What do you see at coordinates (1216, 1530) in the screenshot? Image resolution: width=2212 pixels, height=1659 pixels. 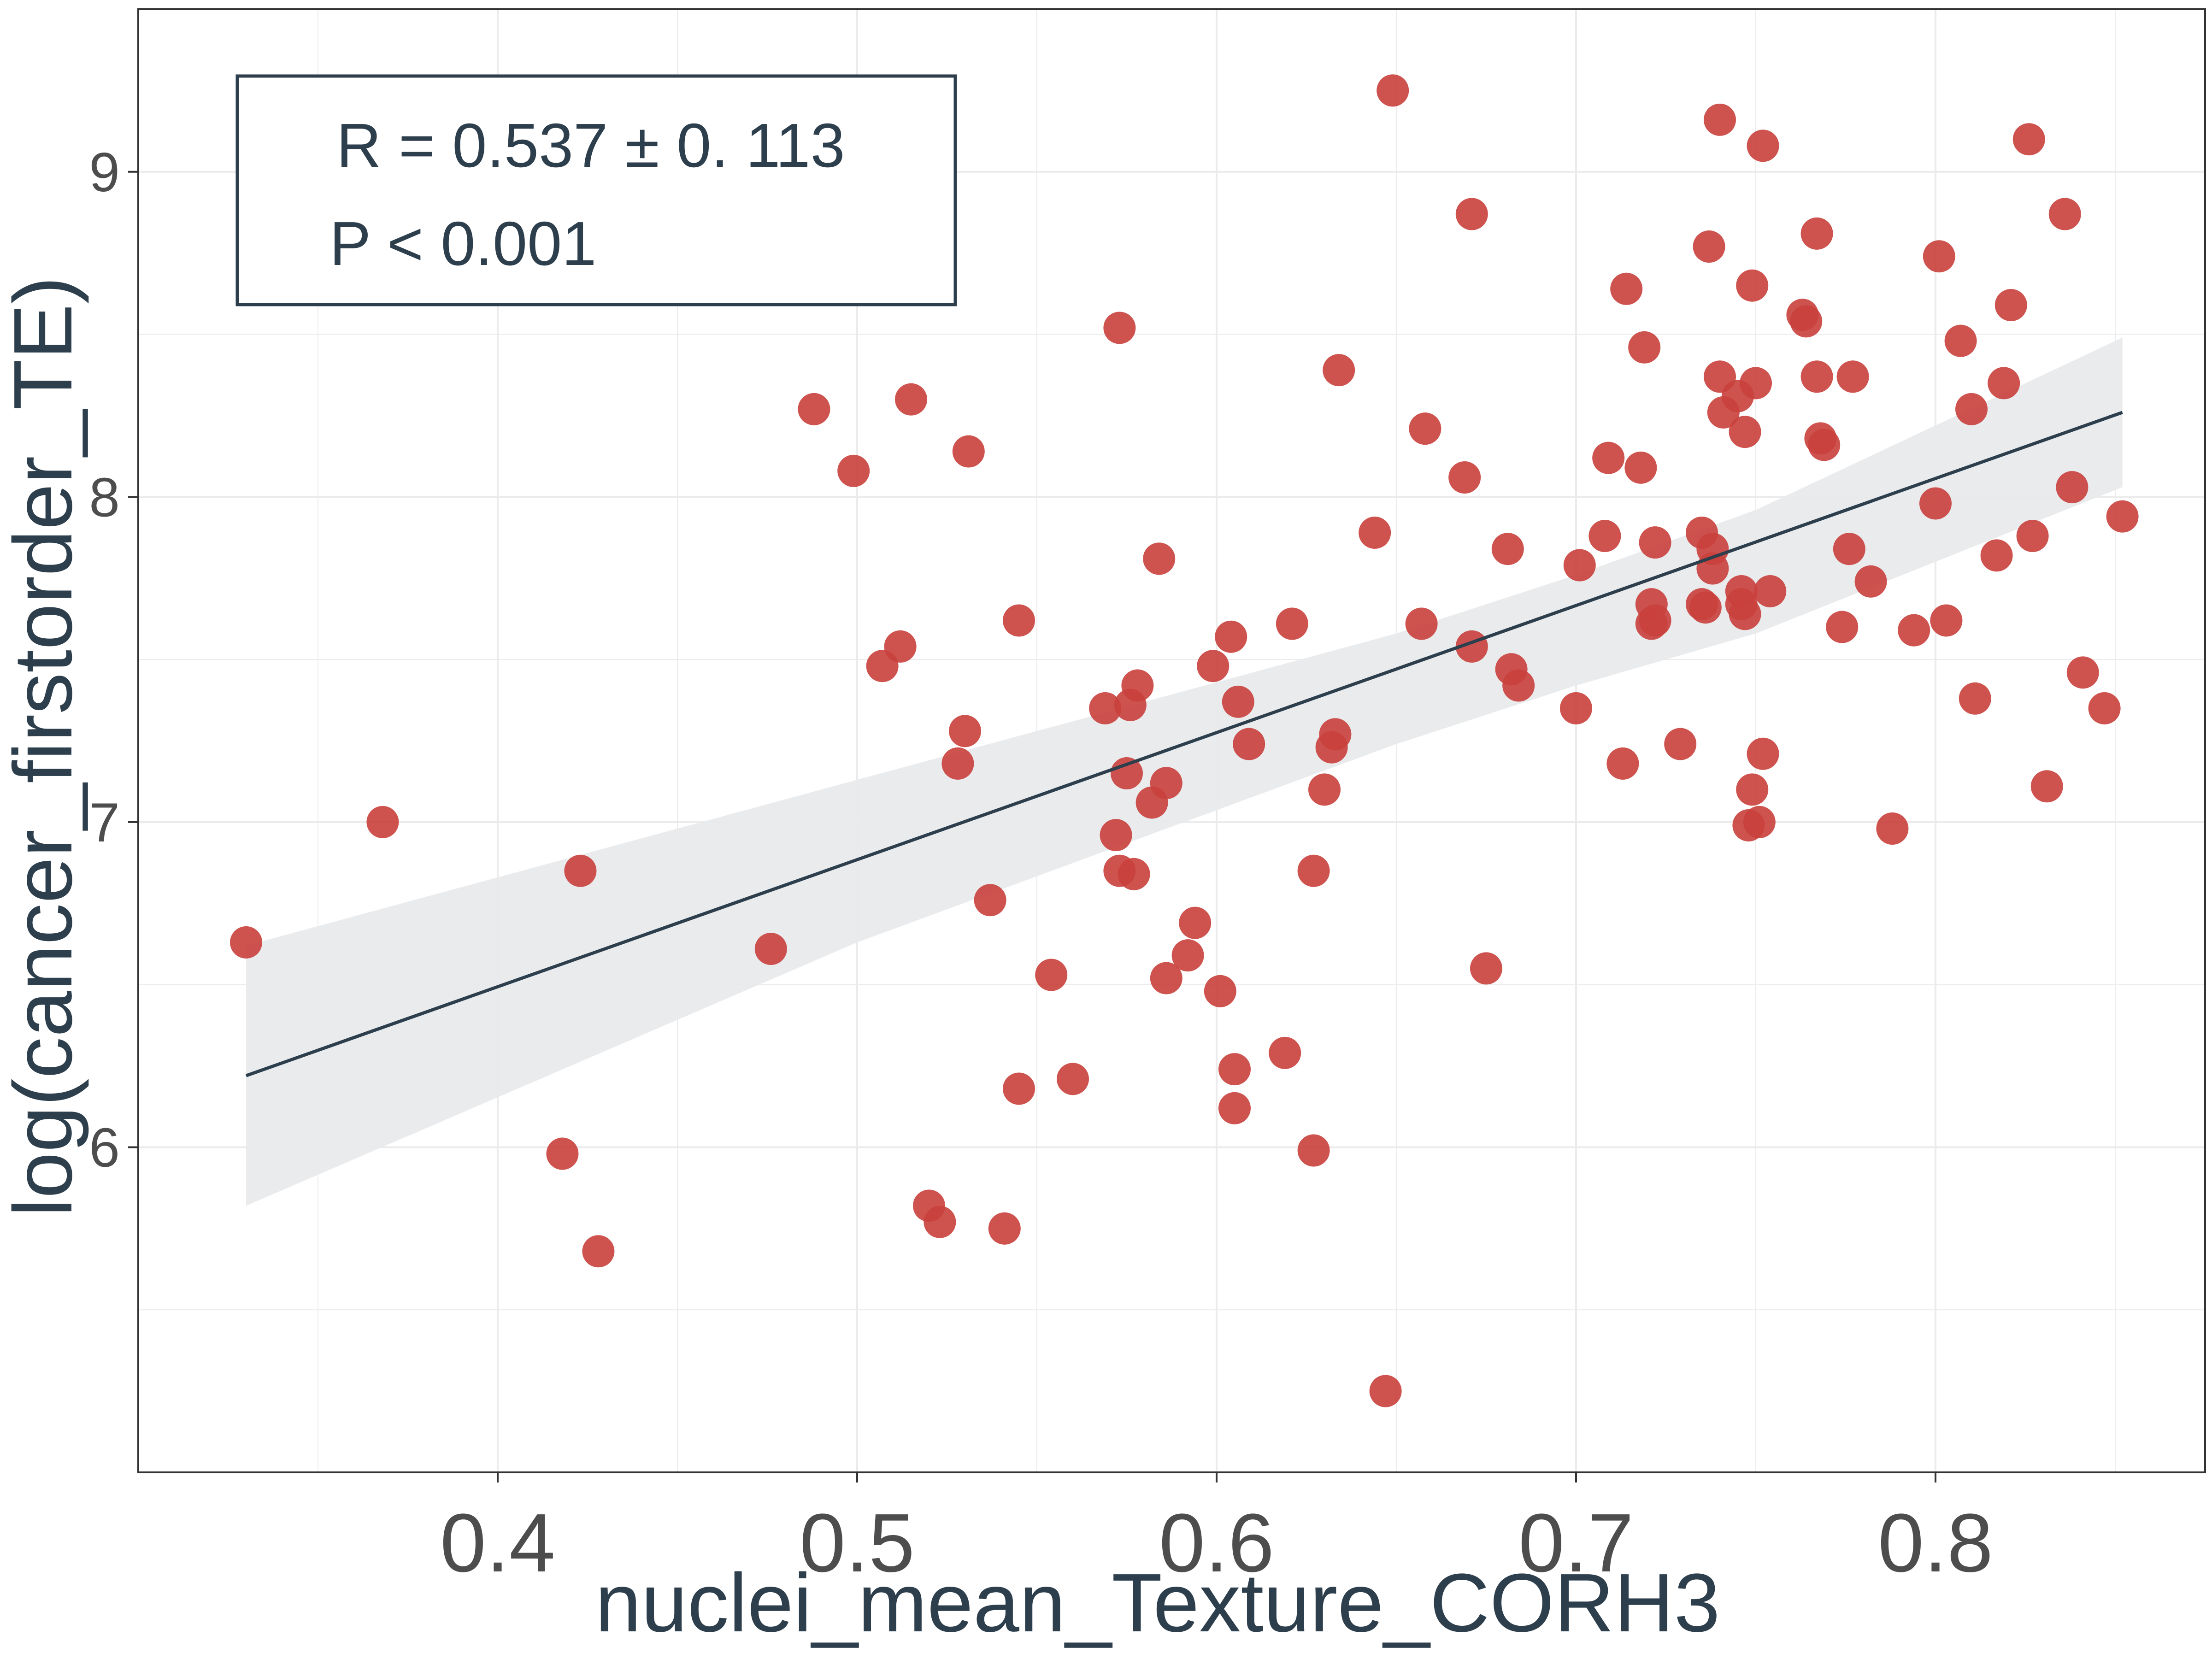 I see `x-axis-ticks: 0.4 0.5 0.6 0.7 0.8` at bounding box center [1216, 1530].